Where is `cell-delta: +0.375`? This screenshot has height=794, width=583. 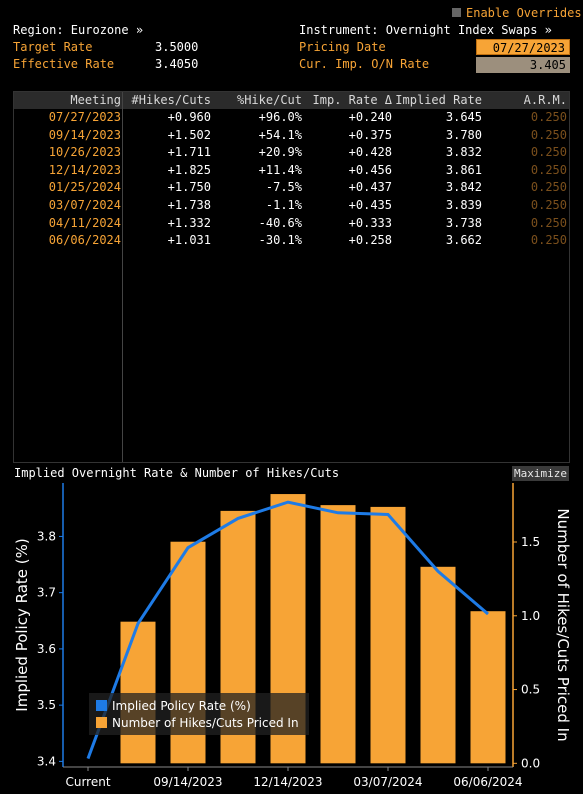 cell-delta: +0.375 is located at coordinates (370, 134).